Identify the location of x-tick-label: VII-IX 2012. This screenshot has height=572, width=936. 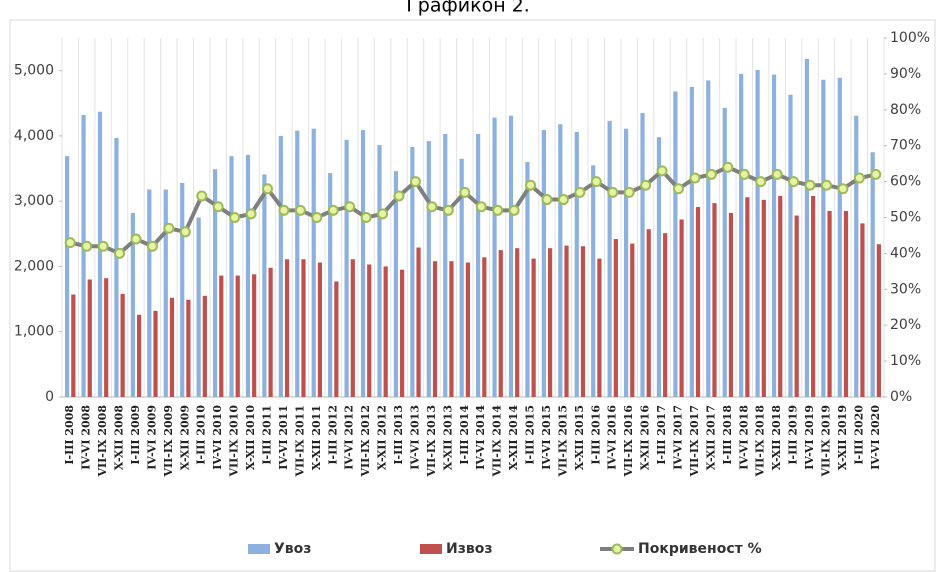
(365, 441).